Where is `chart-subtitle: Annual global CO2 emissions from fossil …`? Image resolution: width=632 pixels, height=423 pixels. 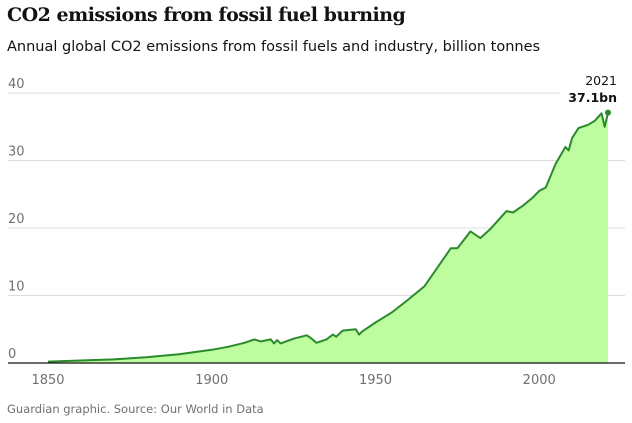
chart-subtitle: Annual global CO2 emissions from fossil … is located at coordinates (274, 47).